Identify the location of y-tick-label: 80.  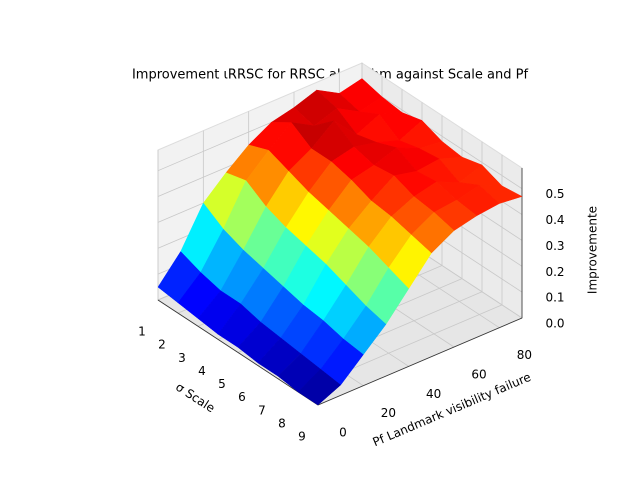
(524, 355).